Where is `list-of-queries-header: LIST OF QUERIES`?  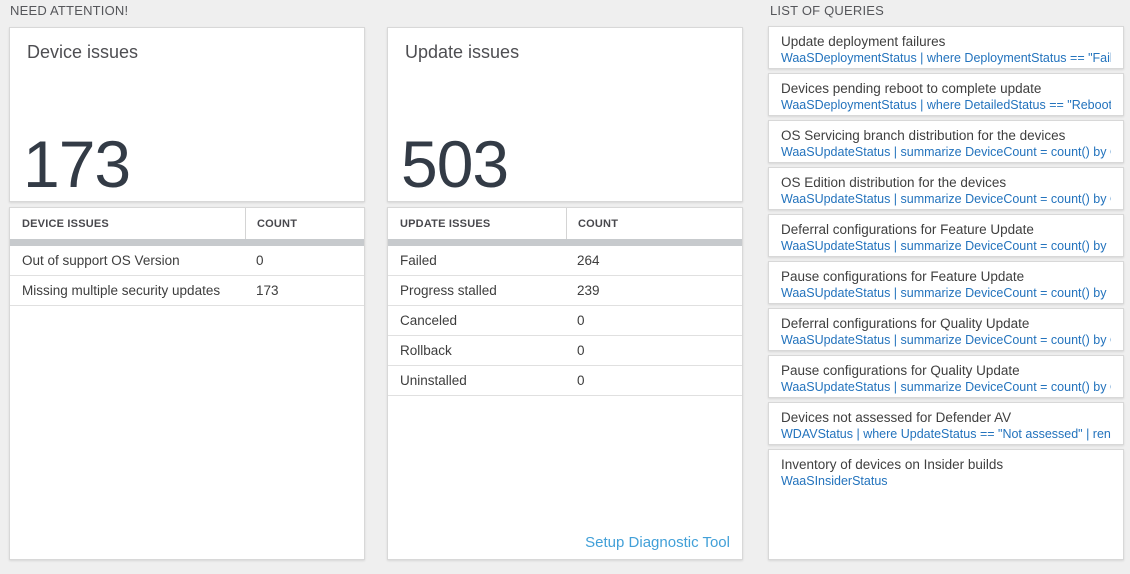
list-of-queries-header: LIST OF QUERIES is located at coordinates (827, 10).